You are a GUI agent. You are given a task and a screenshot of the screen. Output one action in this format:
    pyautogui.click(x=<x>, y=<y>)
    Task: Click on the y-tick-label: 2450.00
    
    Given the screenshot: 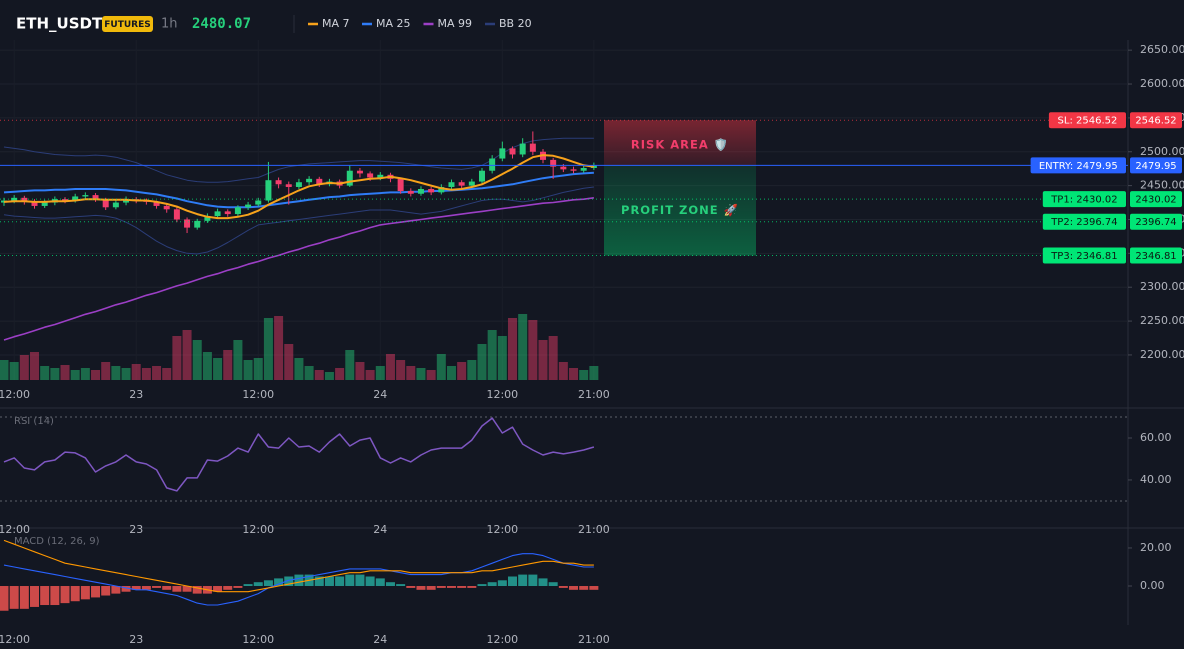 What is the action you would take?
    pyautogui.click(x=1162, y=185)
    